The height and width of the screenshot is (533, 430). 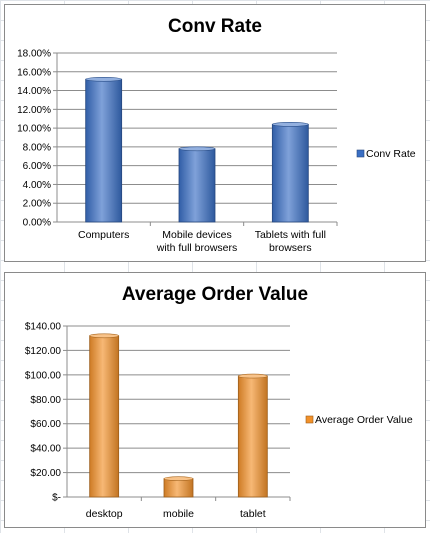 I want to click on legend-label: Average Order Value, so click(x=364, y=420).